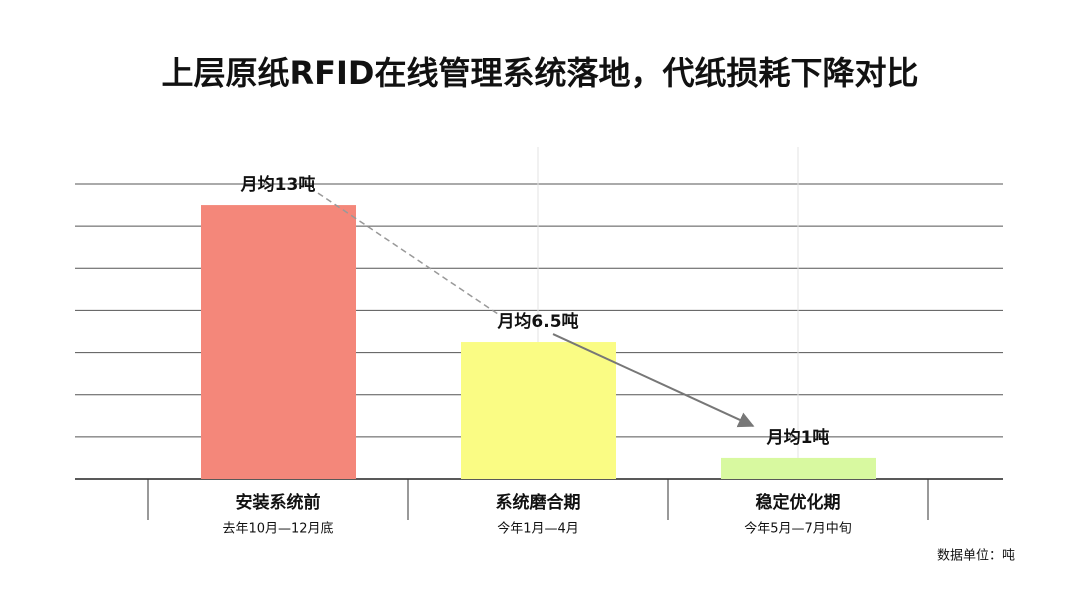 This screenshot has width=1080, height=607. I want to click on value-label: 月均13吨, so click(278, 184).